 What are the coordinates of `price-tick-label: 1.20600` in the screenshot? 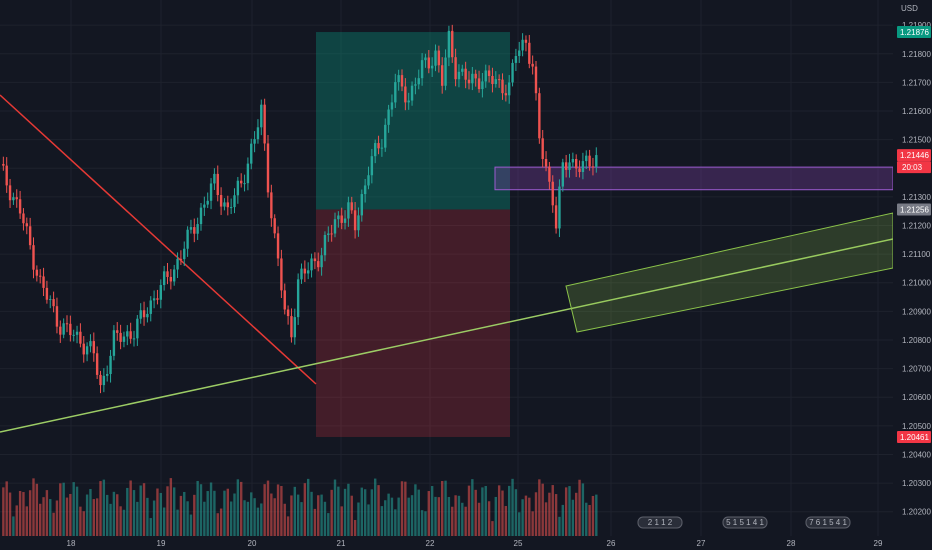 It's located at (916, 397).